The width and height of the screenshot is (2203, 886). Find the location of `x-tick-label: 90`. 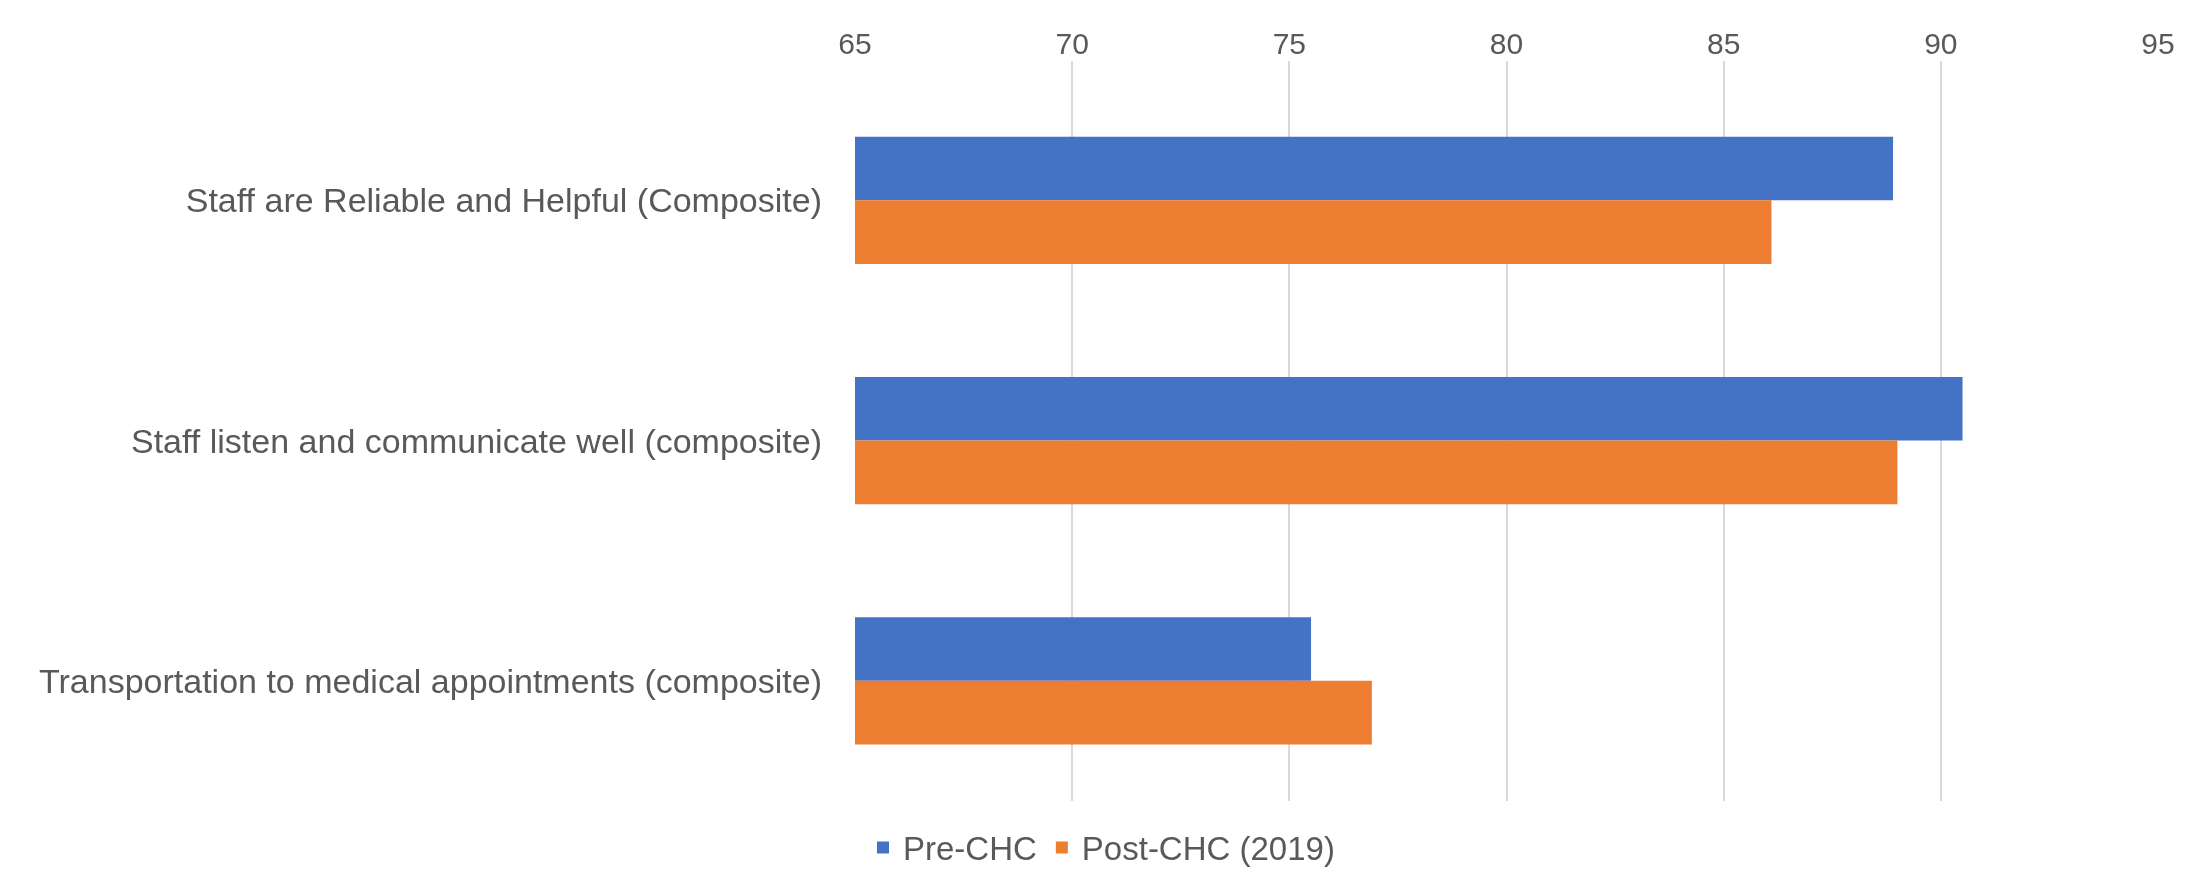

x-tick-label: 90 is located at coordinates (1941, 43).